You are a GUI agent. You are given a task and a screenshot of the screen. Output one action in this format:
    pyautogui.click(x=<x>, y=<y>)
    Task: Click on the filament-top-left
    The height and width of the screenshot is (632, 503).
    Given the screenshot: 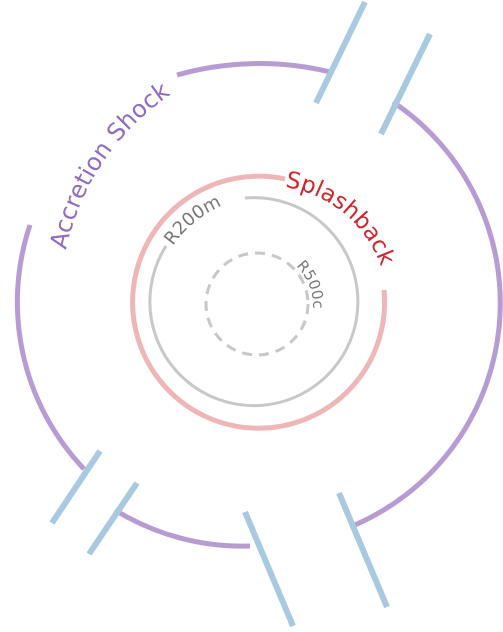 What is the action you would take?
    pyautogui.click(x=340, y=52)
    